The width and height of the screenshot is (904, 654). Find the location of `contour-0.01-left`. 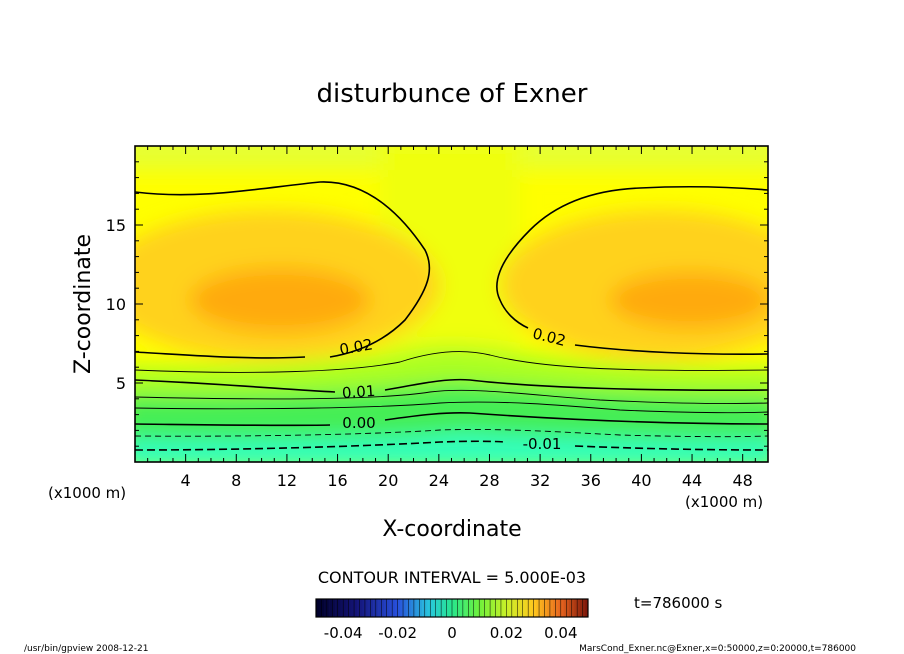

contour-0.01-left is located at coordinates (235, 386).